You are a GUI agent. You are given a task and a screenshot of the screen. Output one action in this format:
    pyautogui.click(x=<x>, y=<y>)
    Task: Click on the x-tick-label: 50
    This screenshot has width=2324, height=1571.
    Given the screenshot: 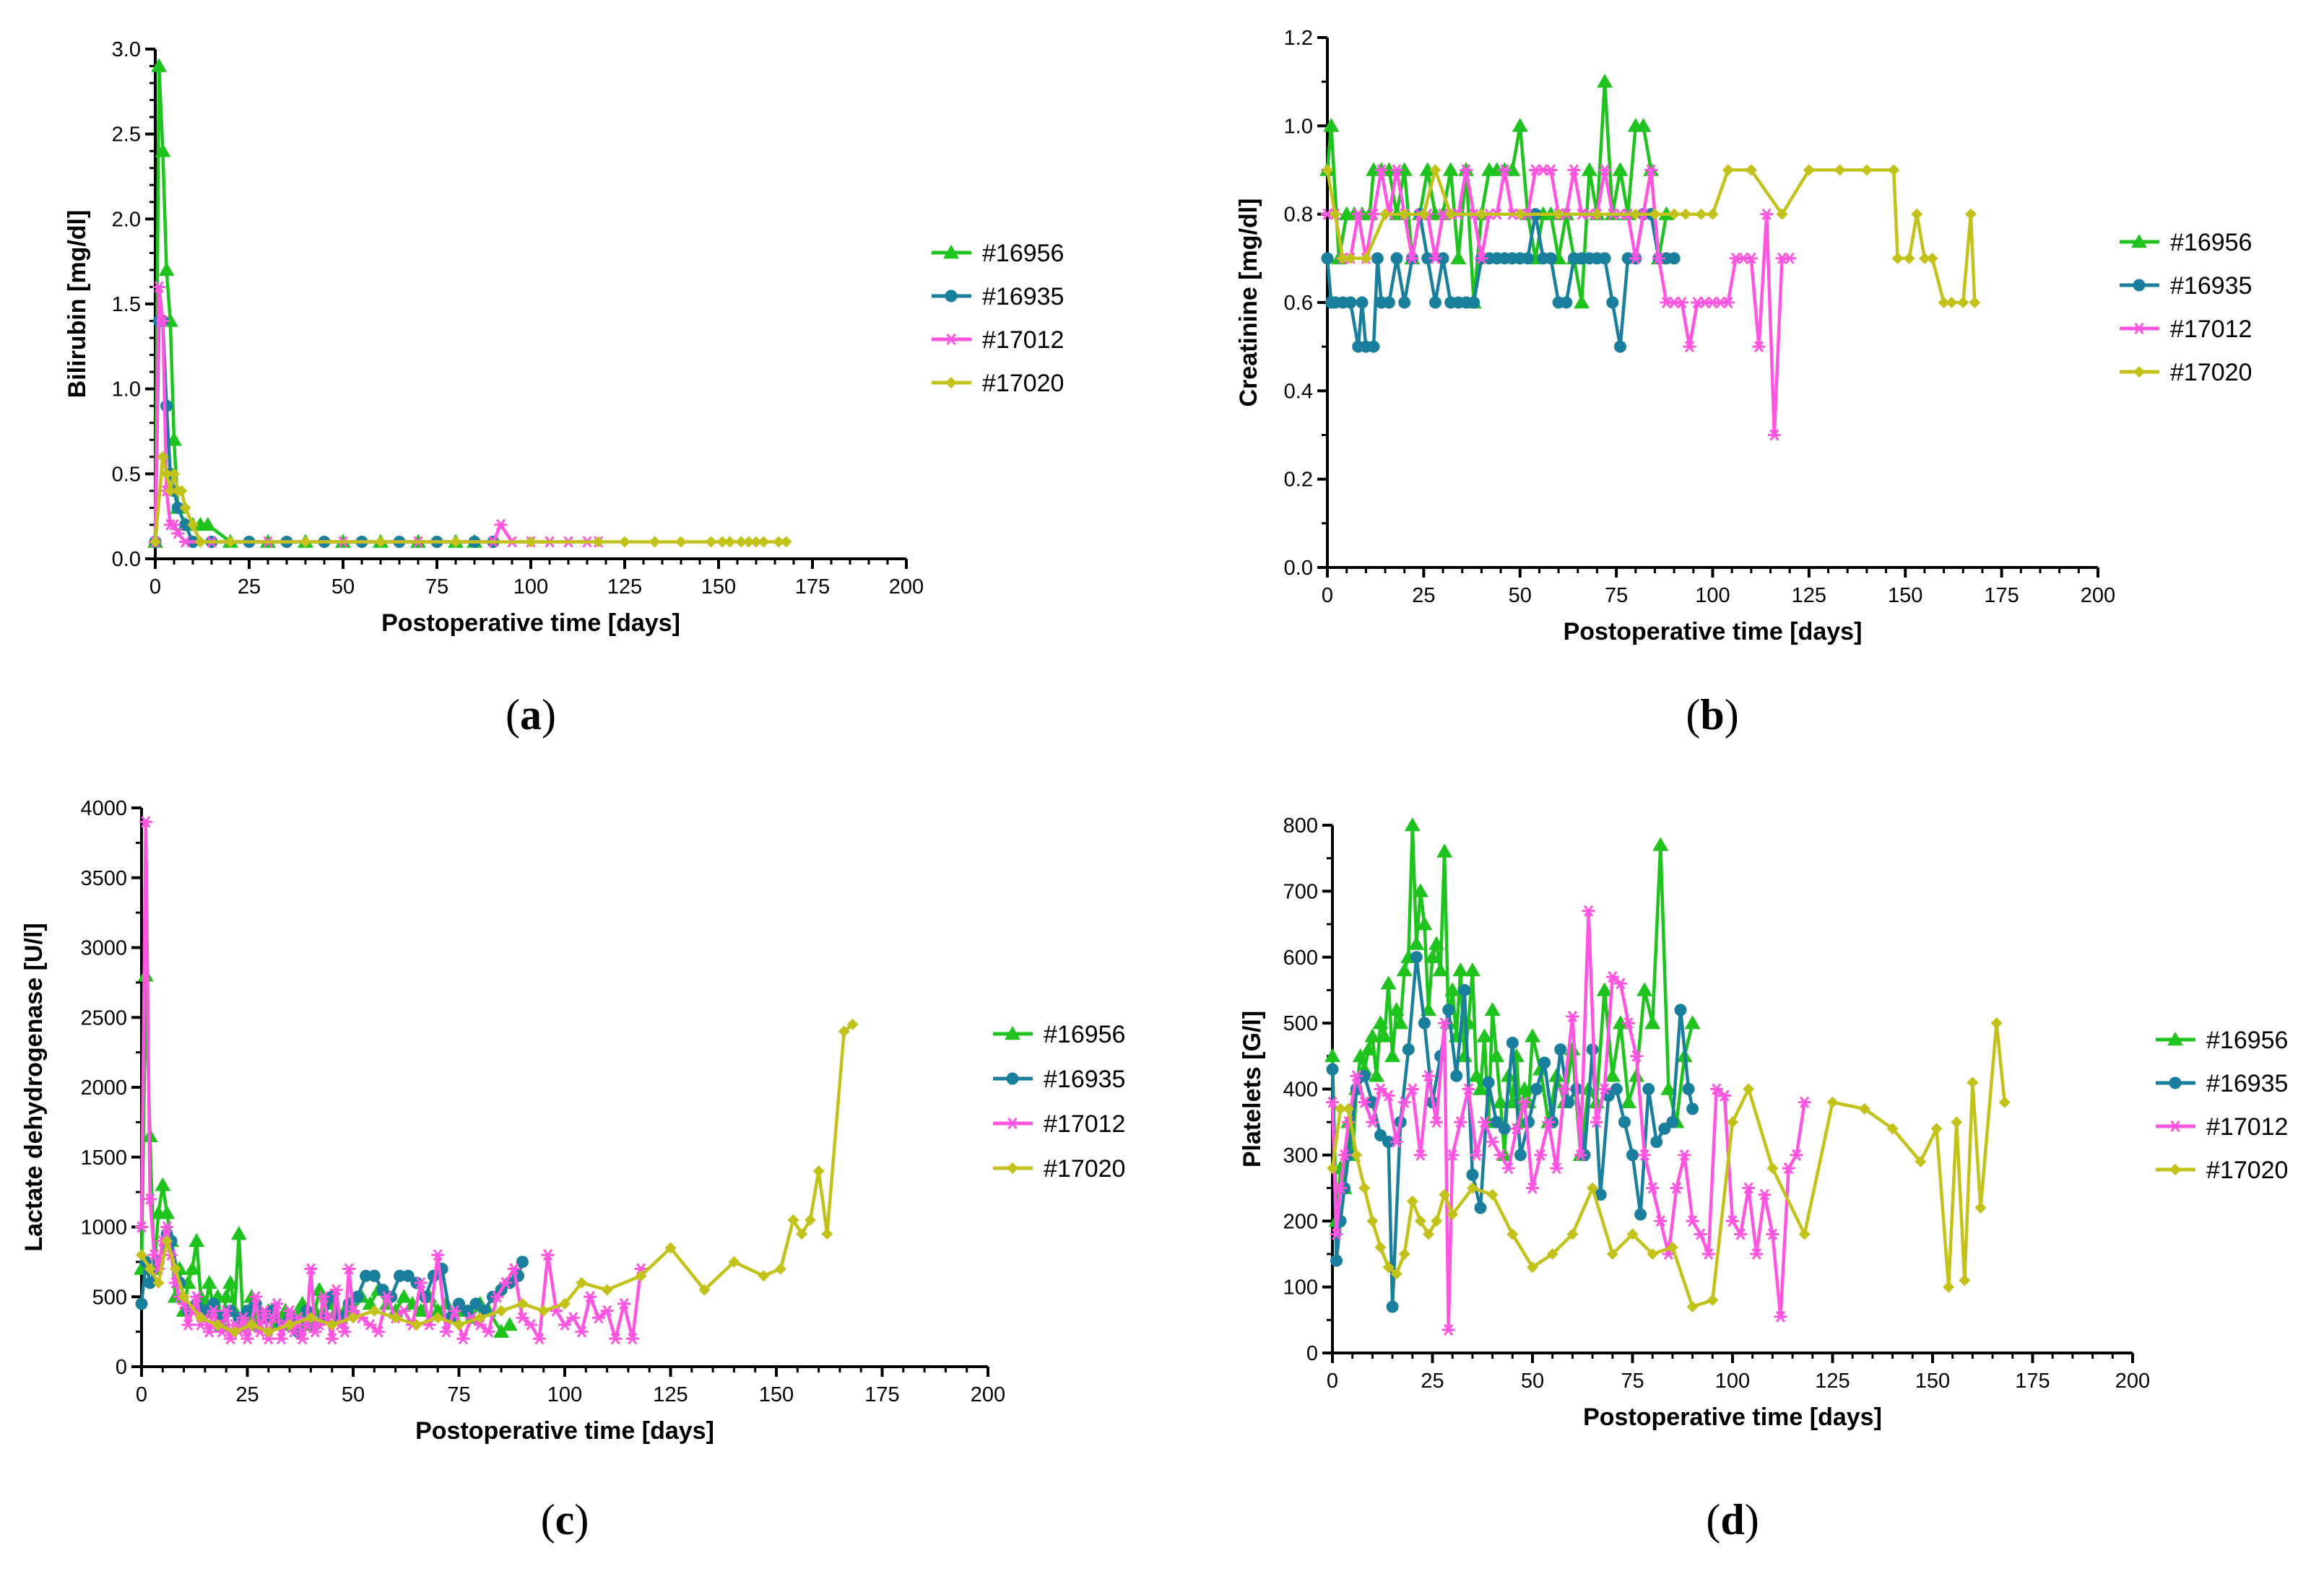 What is the action you would take?
    pyautogui.click(x=353, y=1394)
    